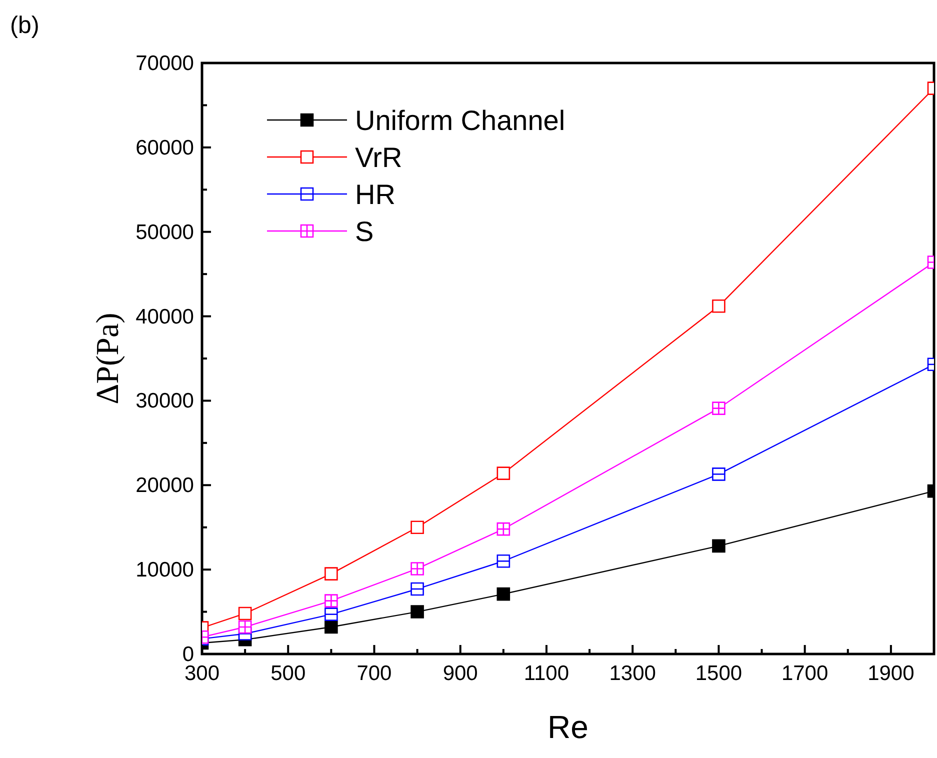  Describe the element at coordinates (804, 673) in the screenshot. I see `x-tick-label: 1700` at that location.